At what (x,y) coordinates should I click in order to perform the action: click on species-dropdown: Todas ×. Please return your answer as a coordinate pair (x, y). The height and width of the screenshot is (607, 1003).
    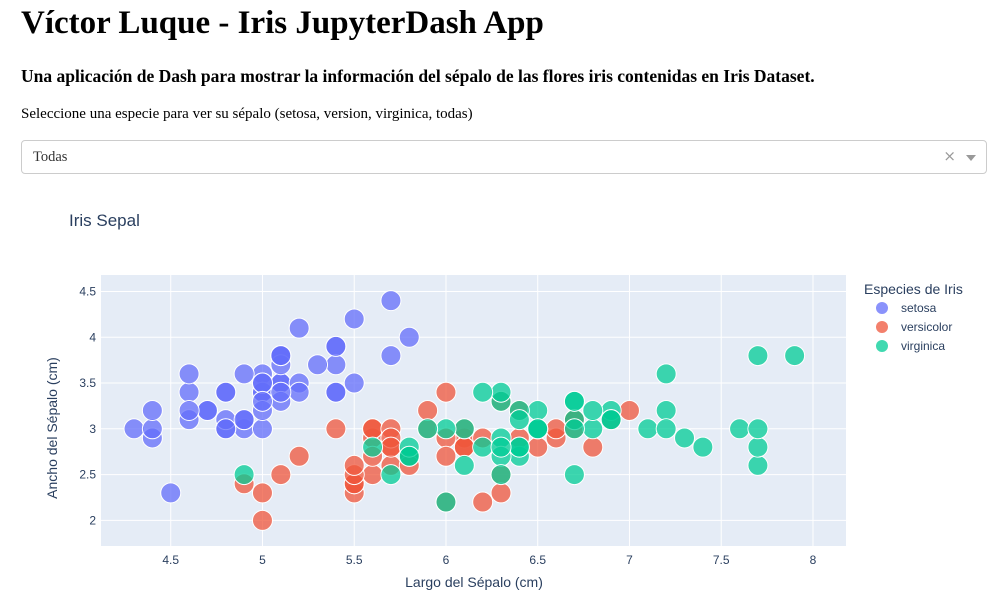
    Looking at the image, I should click on (504, 157).